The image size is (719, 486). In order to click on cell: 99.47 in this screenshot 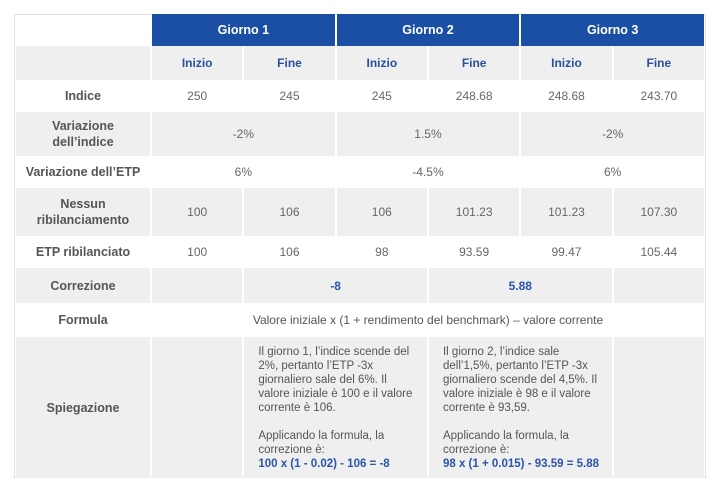, I will do `click(566, 252)`.